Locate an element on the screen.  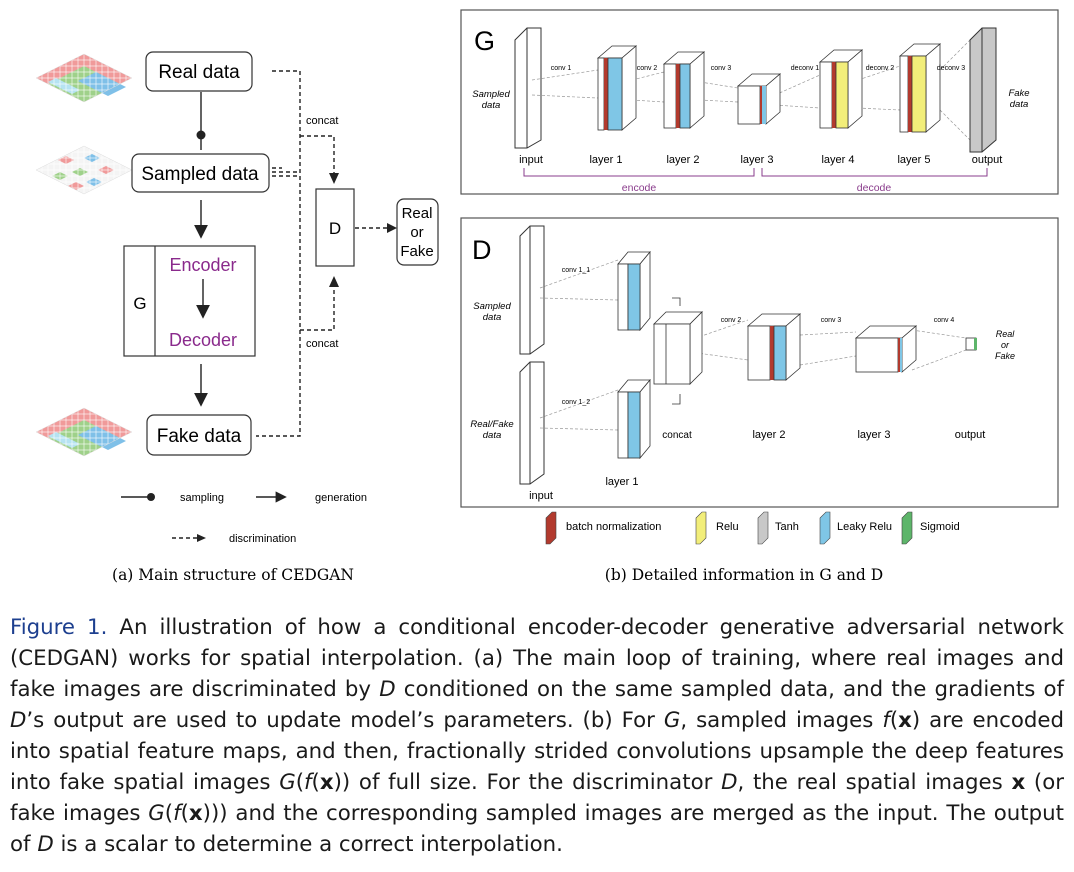
d-out-text1: Real is located at coordinates (1006, 334).